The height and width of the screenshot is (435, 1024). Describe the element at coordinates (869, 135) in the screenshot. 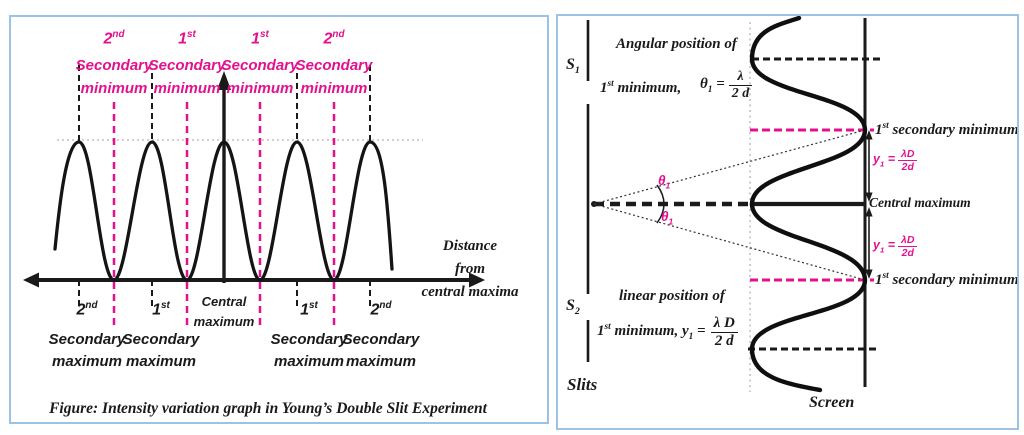

I see `y1-upper-arrowhead-top` at that location.